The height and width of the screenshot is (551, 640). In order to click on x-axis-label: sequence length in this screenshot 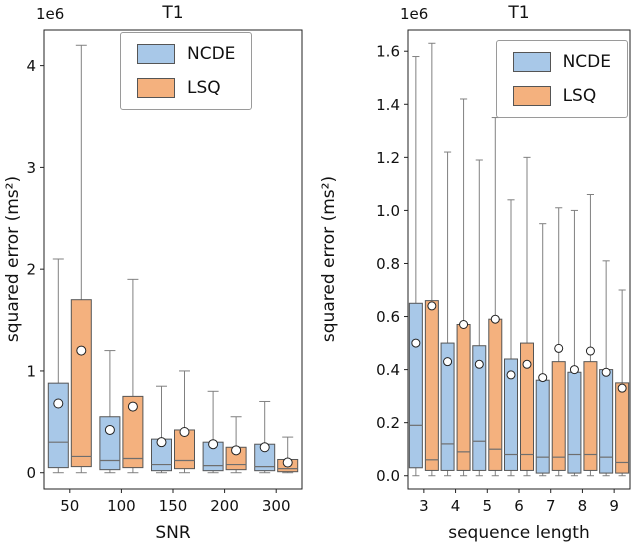, I will do `click(519, 533)`.